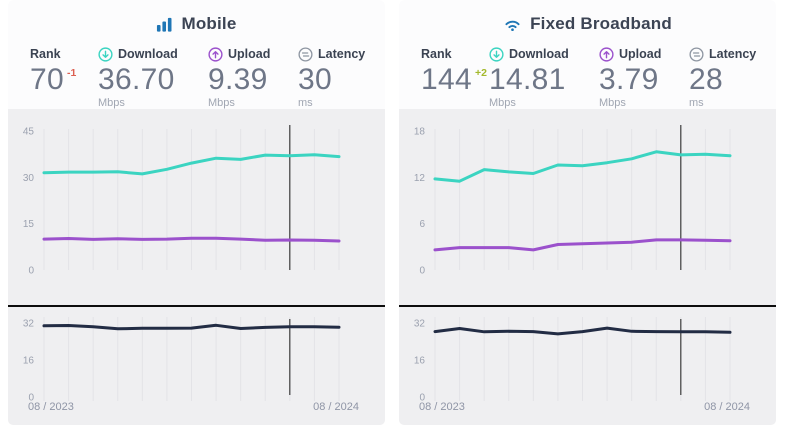  What do you see at coordinates (209, 23) in the screenshot?
I see `panel-title: Mobile` at bounding box center [209, 23].